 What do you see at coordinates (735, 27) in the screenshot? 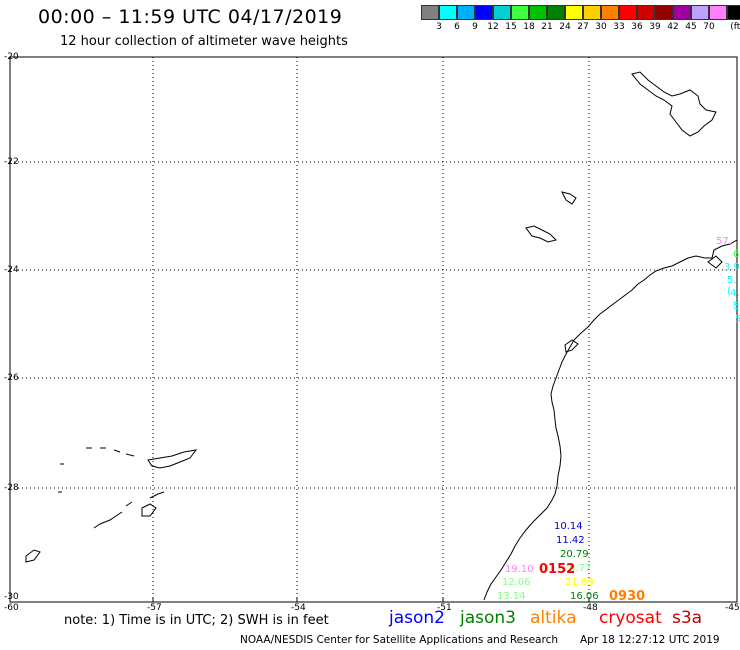
I see `legend-unit: (ft)` at bounding box center [735, 27].